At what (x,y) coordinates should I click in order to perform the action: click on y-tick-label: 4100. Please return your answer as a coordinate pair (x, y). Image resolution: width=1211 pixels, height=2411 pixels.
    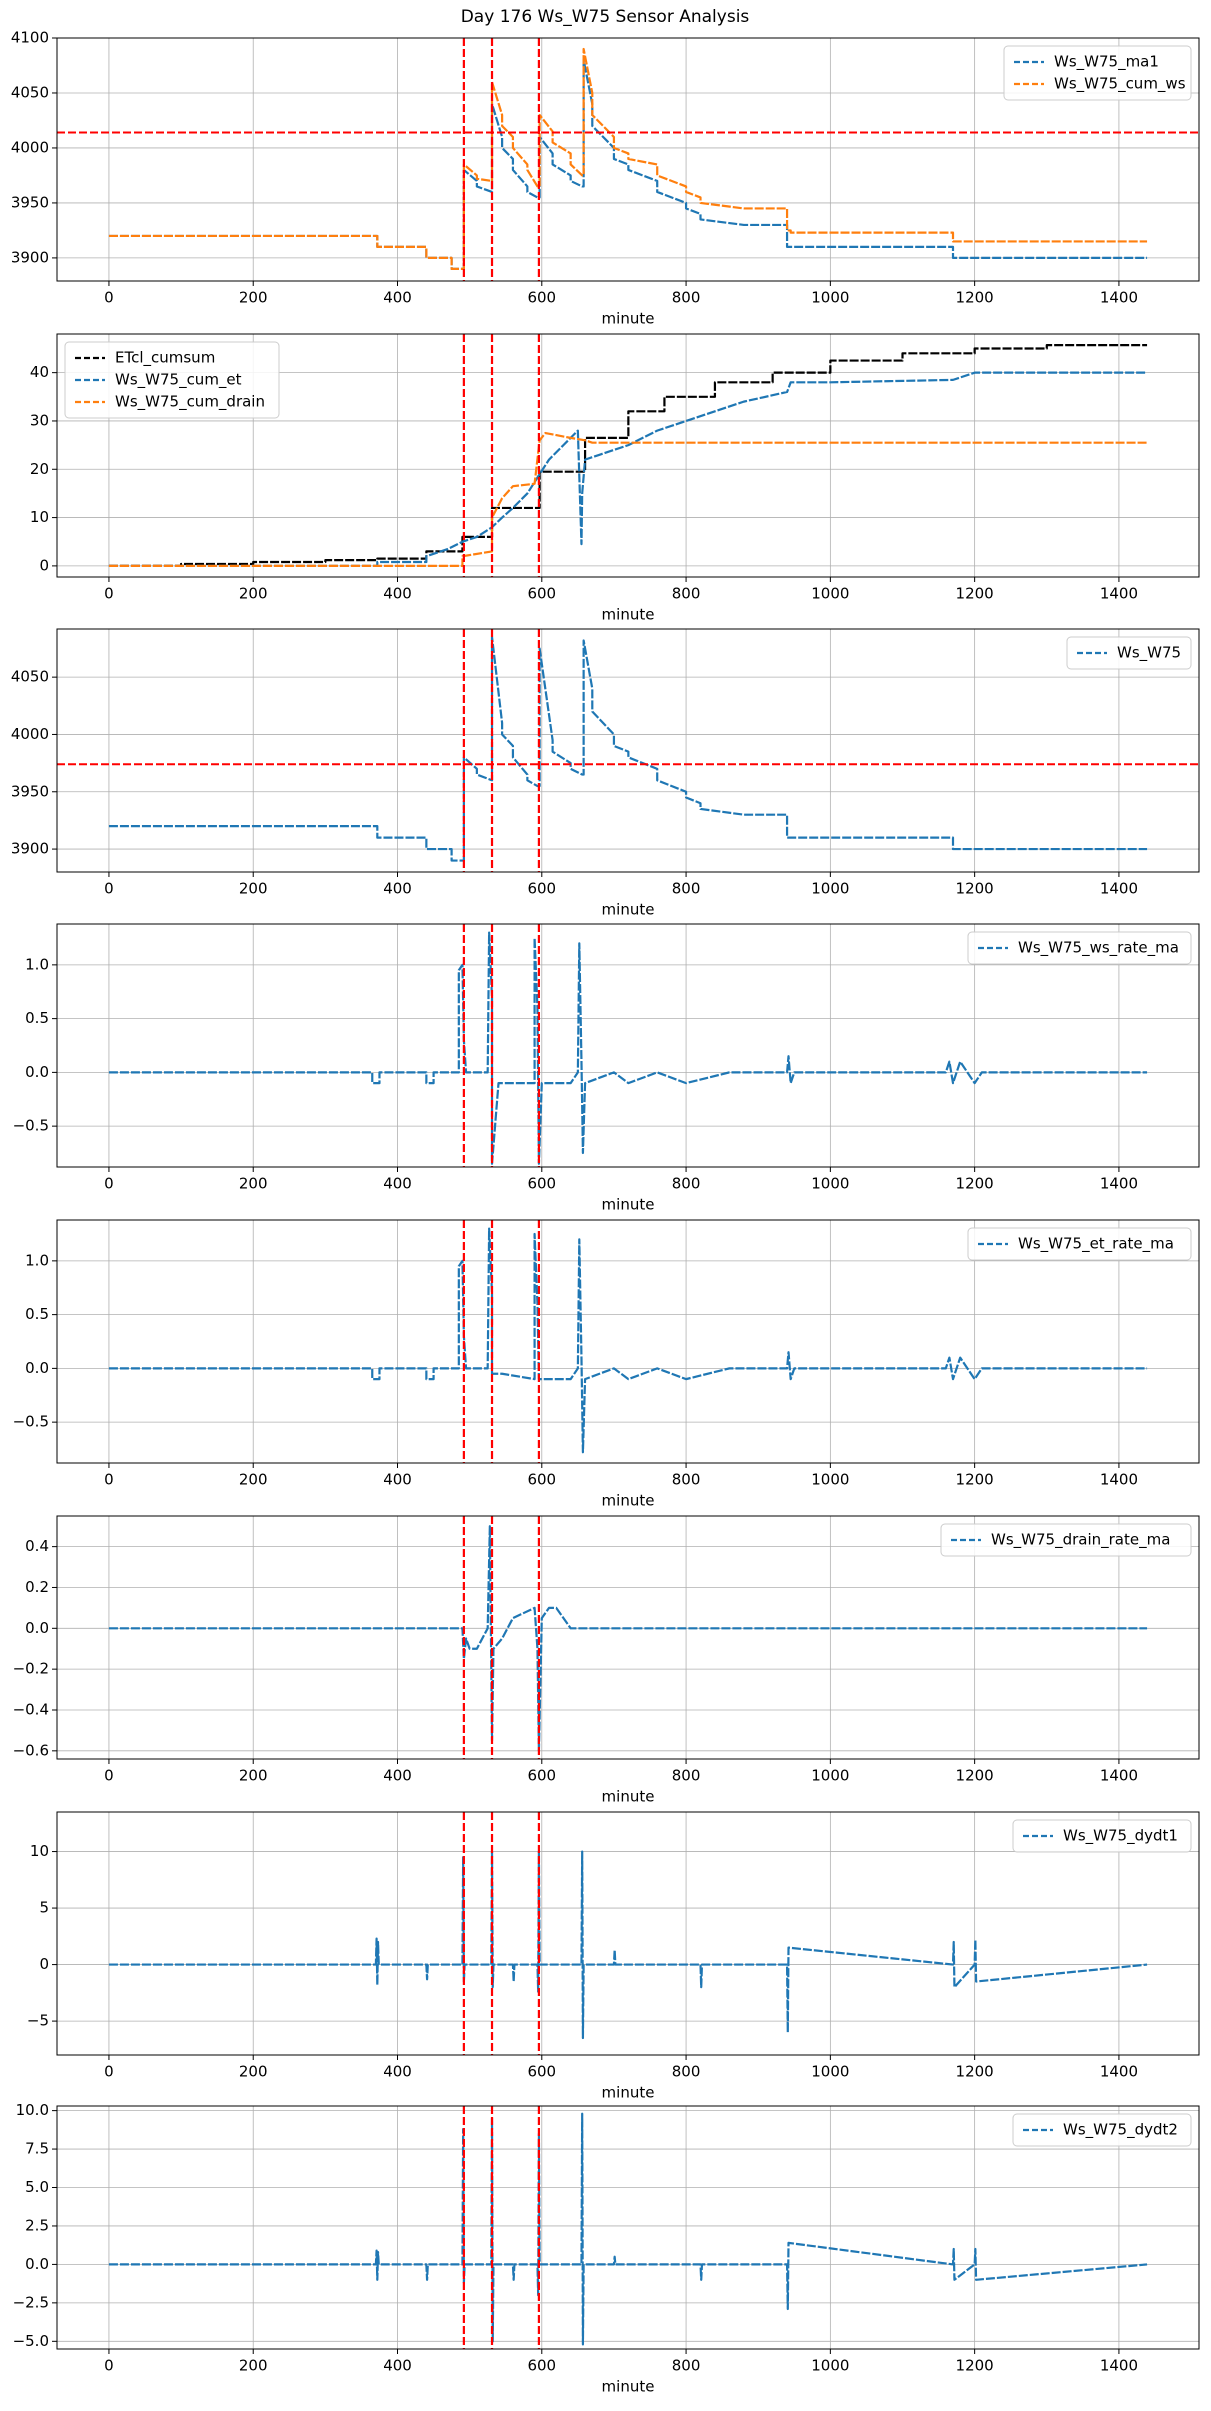
    Looking at the image, I should click on (30, 38).